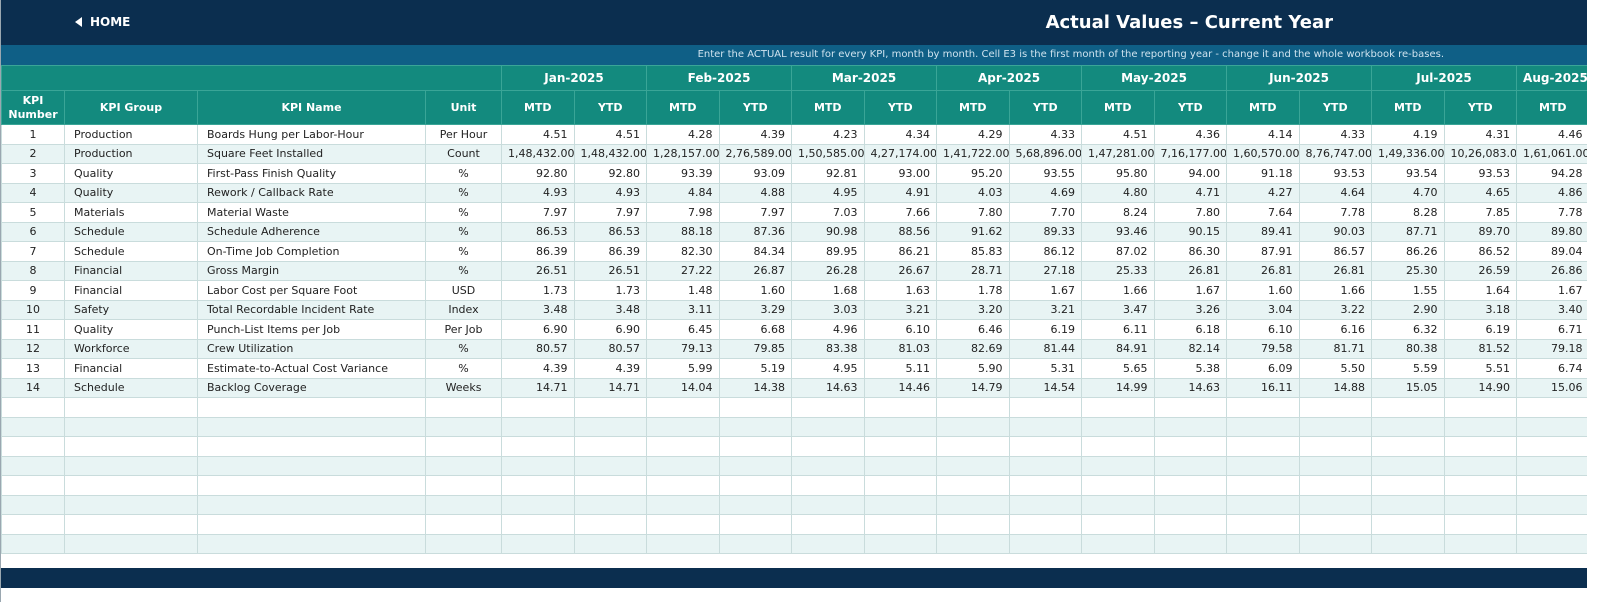 This screenshot has height=602, width=1600. What do you see at coordinates (1551, 329) in the screenshot?
I see `value-cell: 6.71` at bounding box center [1551, 329].